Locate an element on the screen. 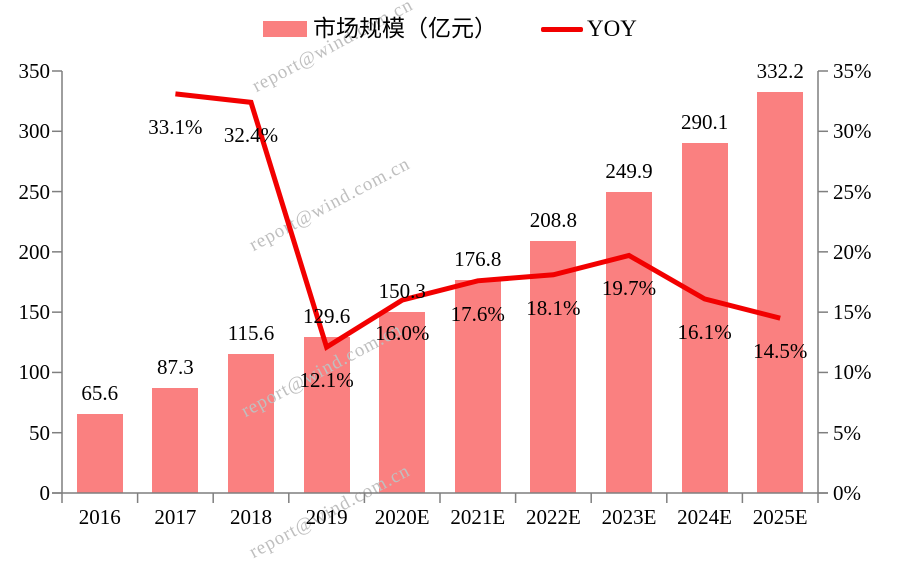 The height and width of the screenshot is (566, 897). left-y-tick-label: 300 is located at coordinates (34, 131).